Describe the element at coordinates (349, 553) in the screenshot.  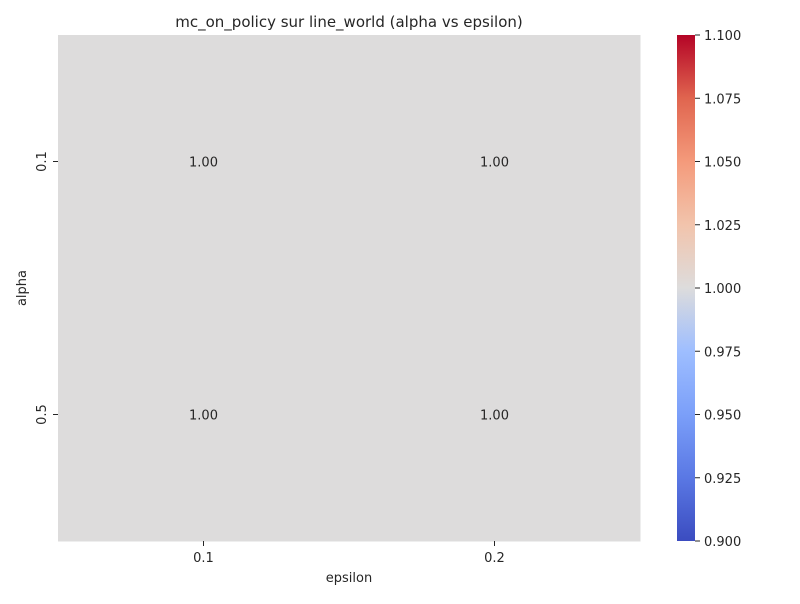
I see `x-axis: 0.1 0.2` at that location.